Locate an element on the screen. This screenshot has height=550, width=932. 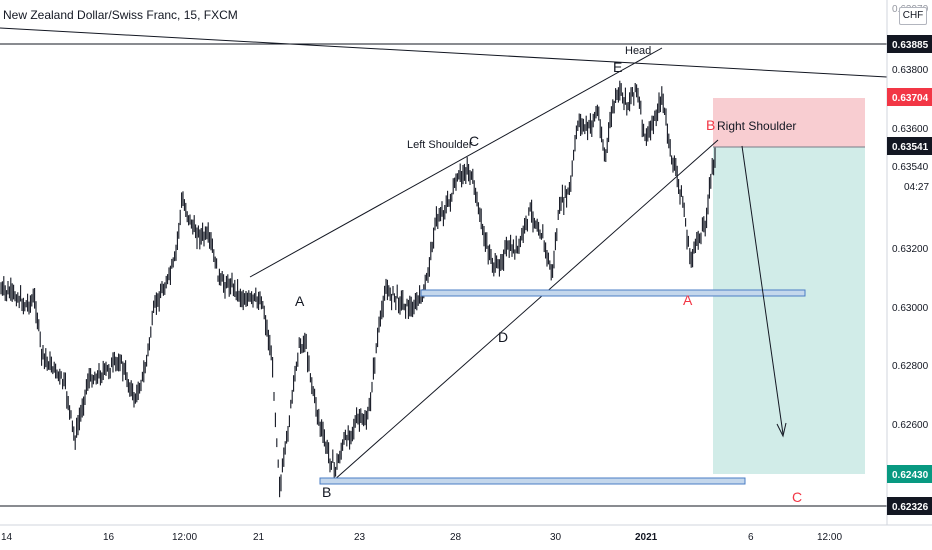
wave-label-b: B is located at coordinates (326, 492).